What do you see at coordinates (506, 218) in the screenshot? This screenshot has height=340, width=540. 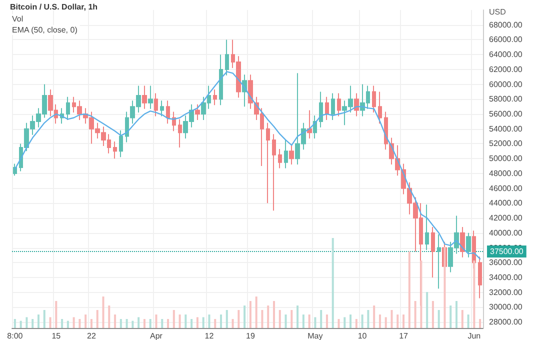 I see `y-tick-label: 42000.00` at bounding box center [506, 218].